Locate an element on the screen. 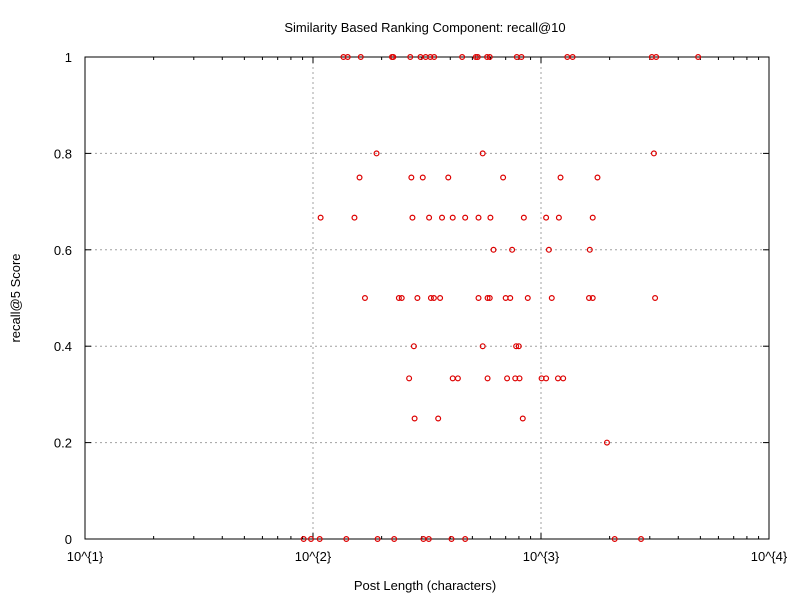 The image size is (800, 605). x-tick-label: 10^{4} is located at coordinates (769, 556).